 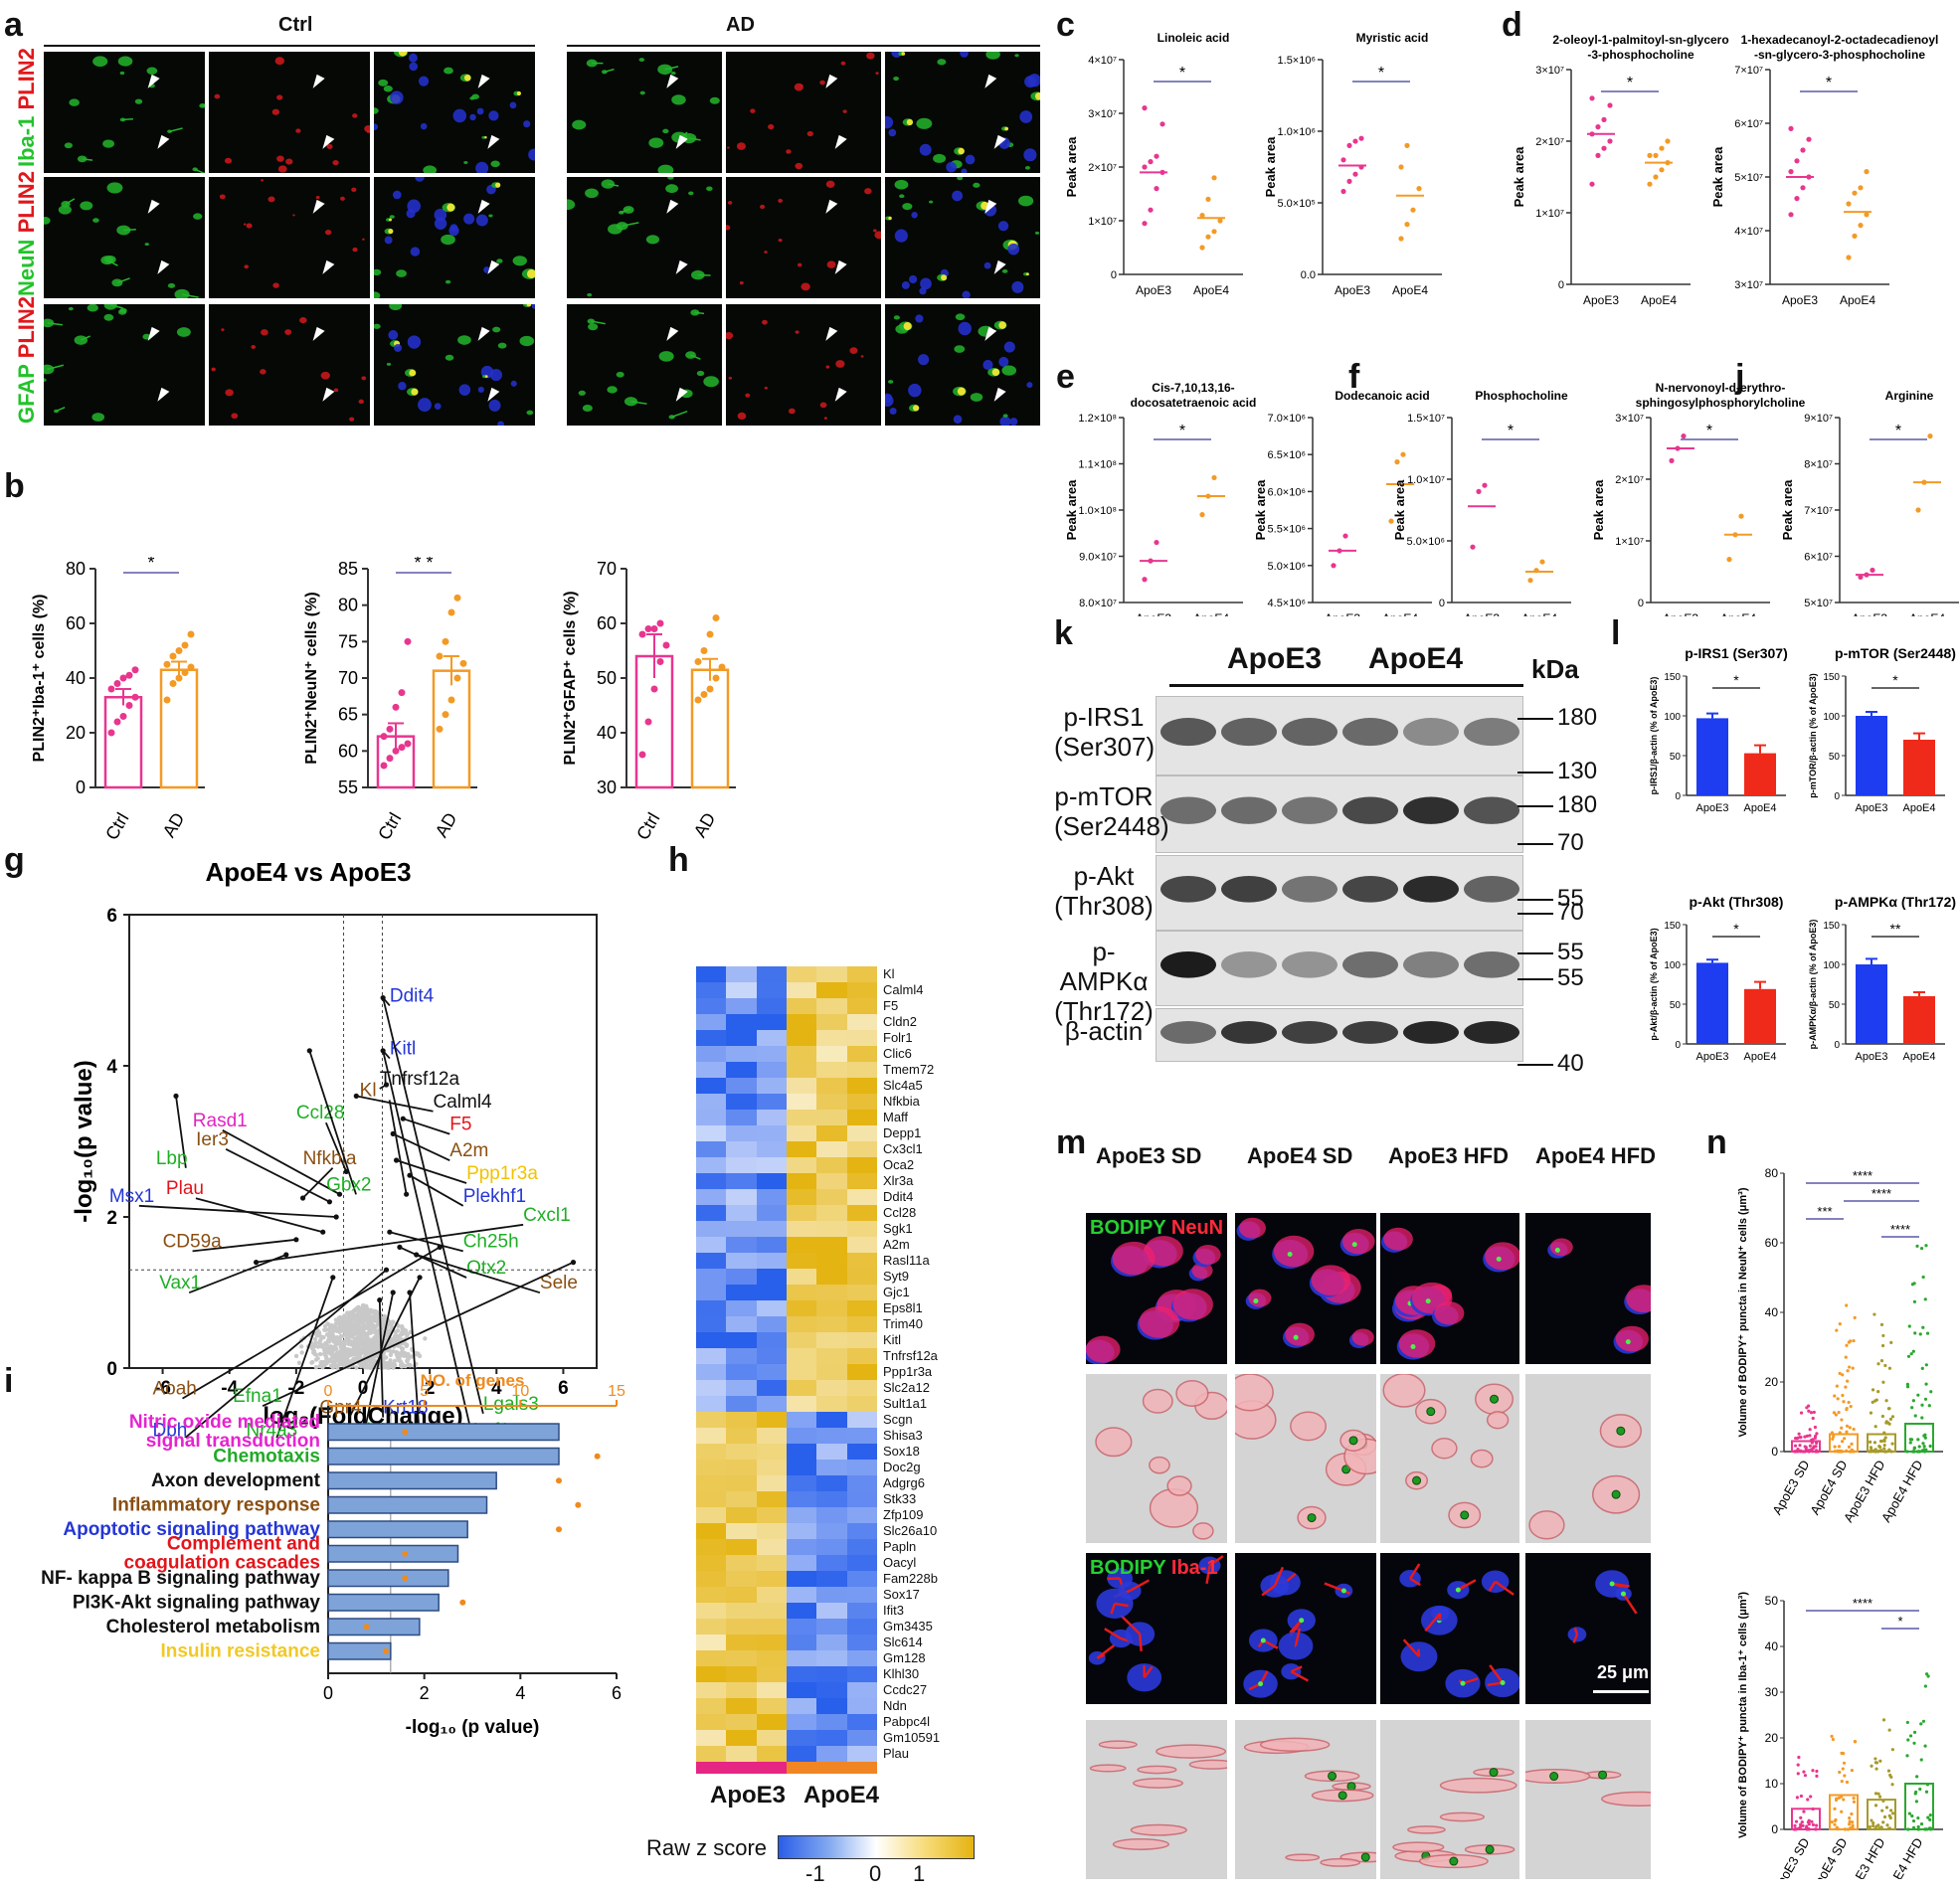 What do you see at coordinates (1772, 1784) in the screenshot?
I see `y-tick-label: 10` at bounding box center [1772, 1784].